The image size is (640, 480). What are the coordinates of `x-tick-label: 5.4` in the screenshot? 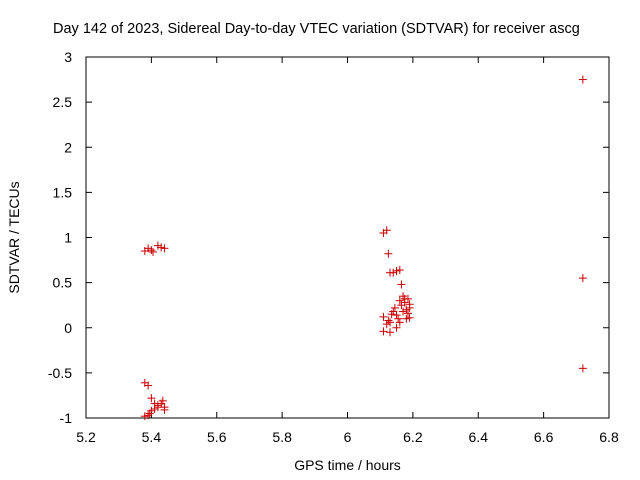 It's located at (152, 437).